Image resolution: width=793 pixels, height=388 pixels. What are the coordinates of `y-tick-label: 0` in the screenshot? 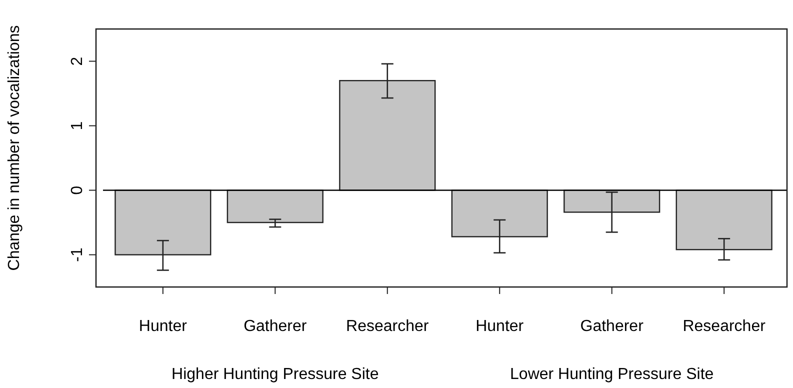 It's located at (77, 190).